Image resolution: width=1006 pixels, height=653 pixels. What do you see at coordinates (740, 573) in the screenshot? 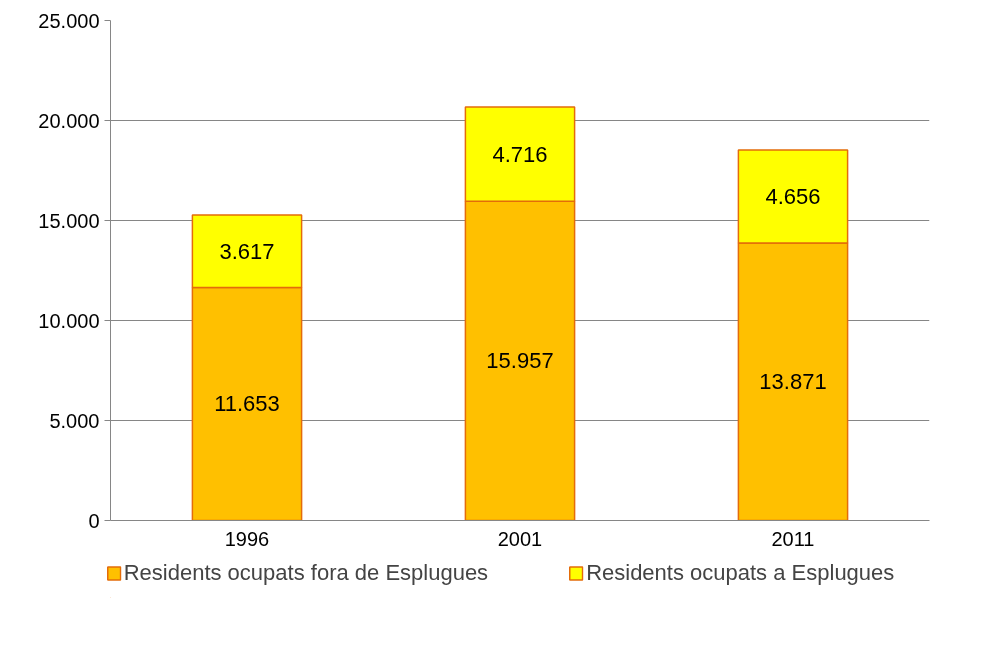
I see `legend-label: Residents ocupats a Esplugues` at bounding box center [740, 573].